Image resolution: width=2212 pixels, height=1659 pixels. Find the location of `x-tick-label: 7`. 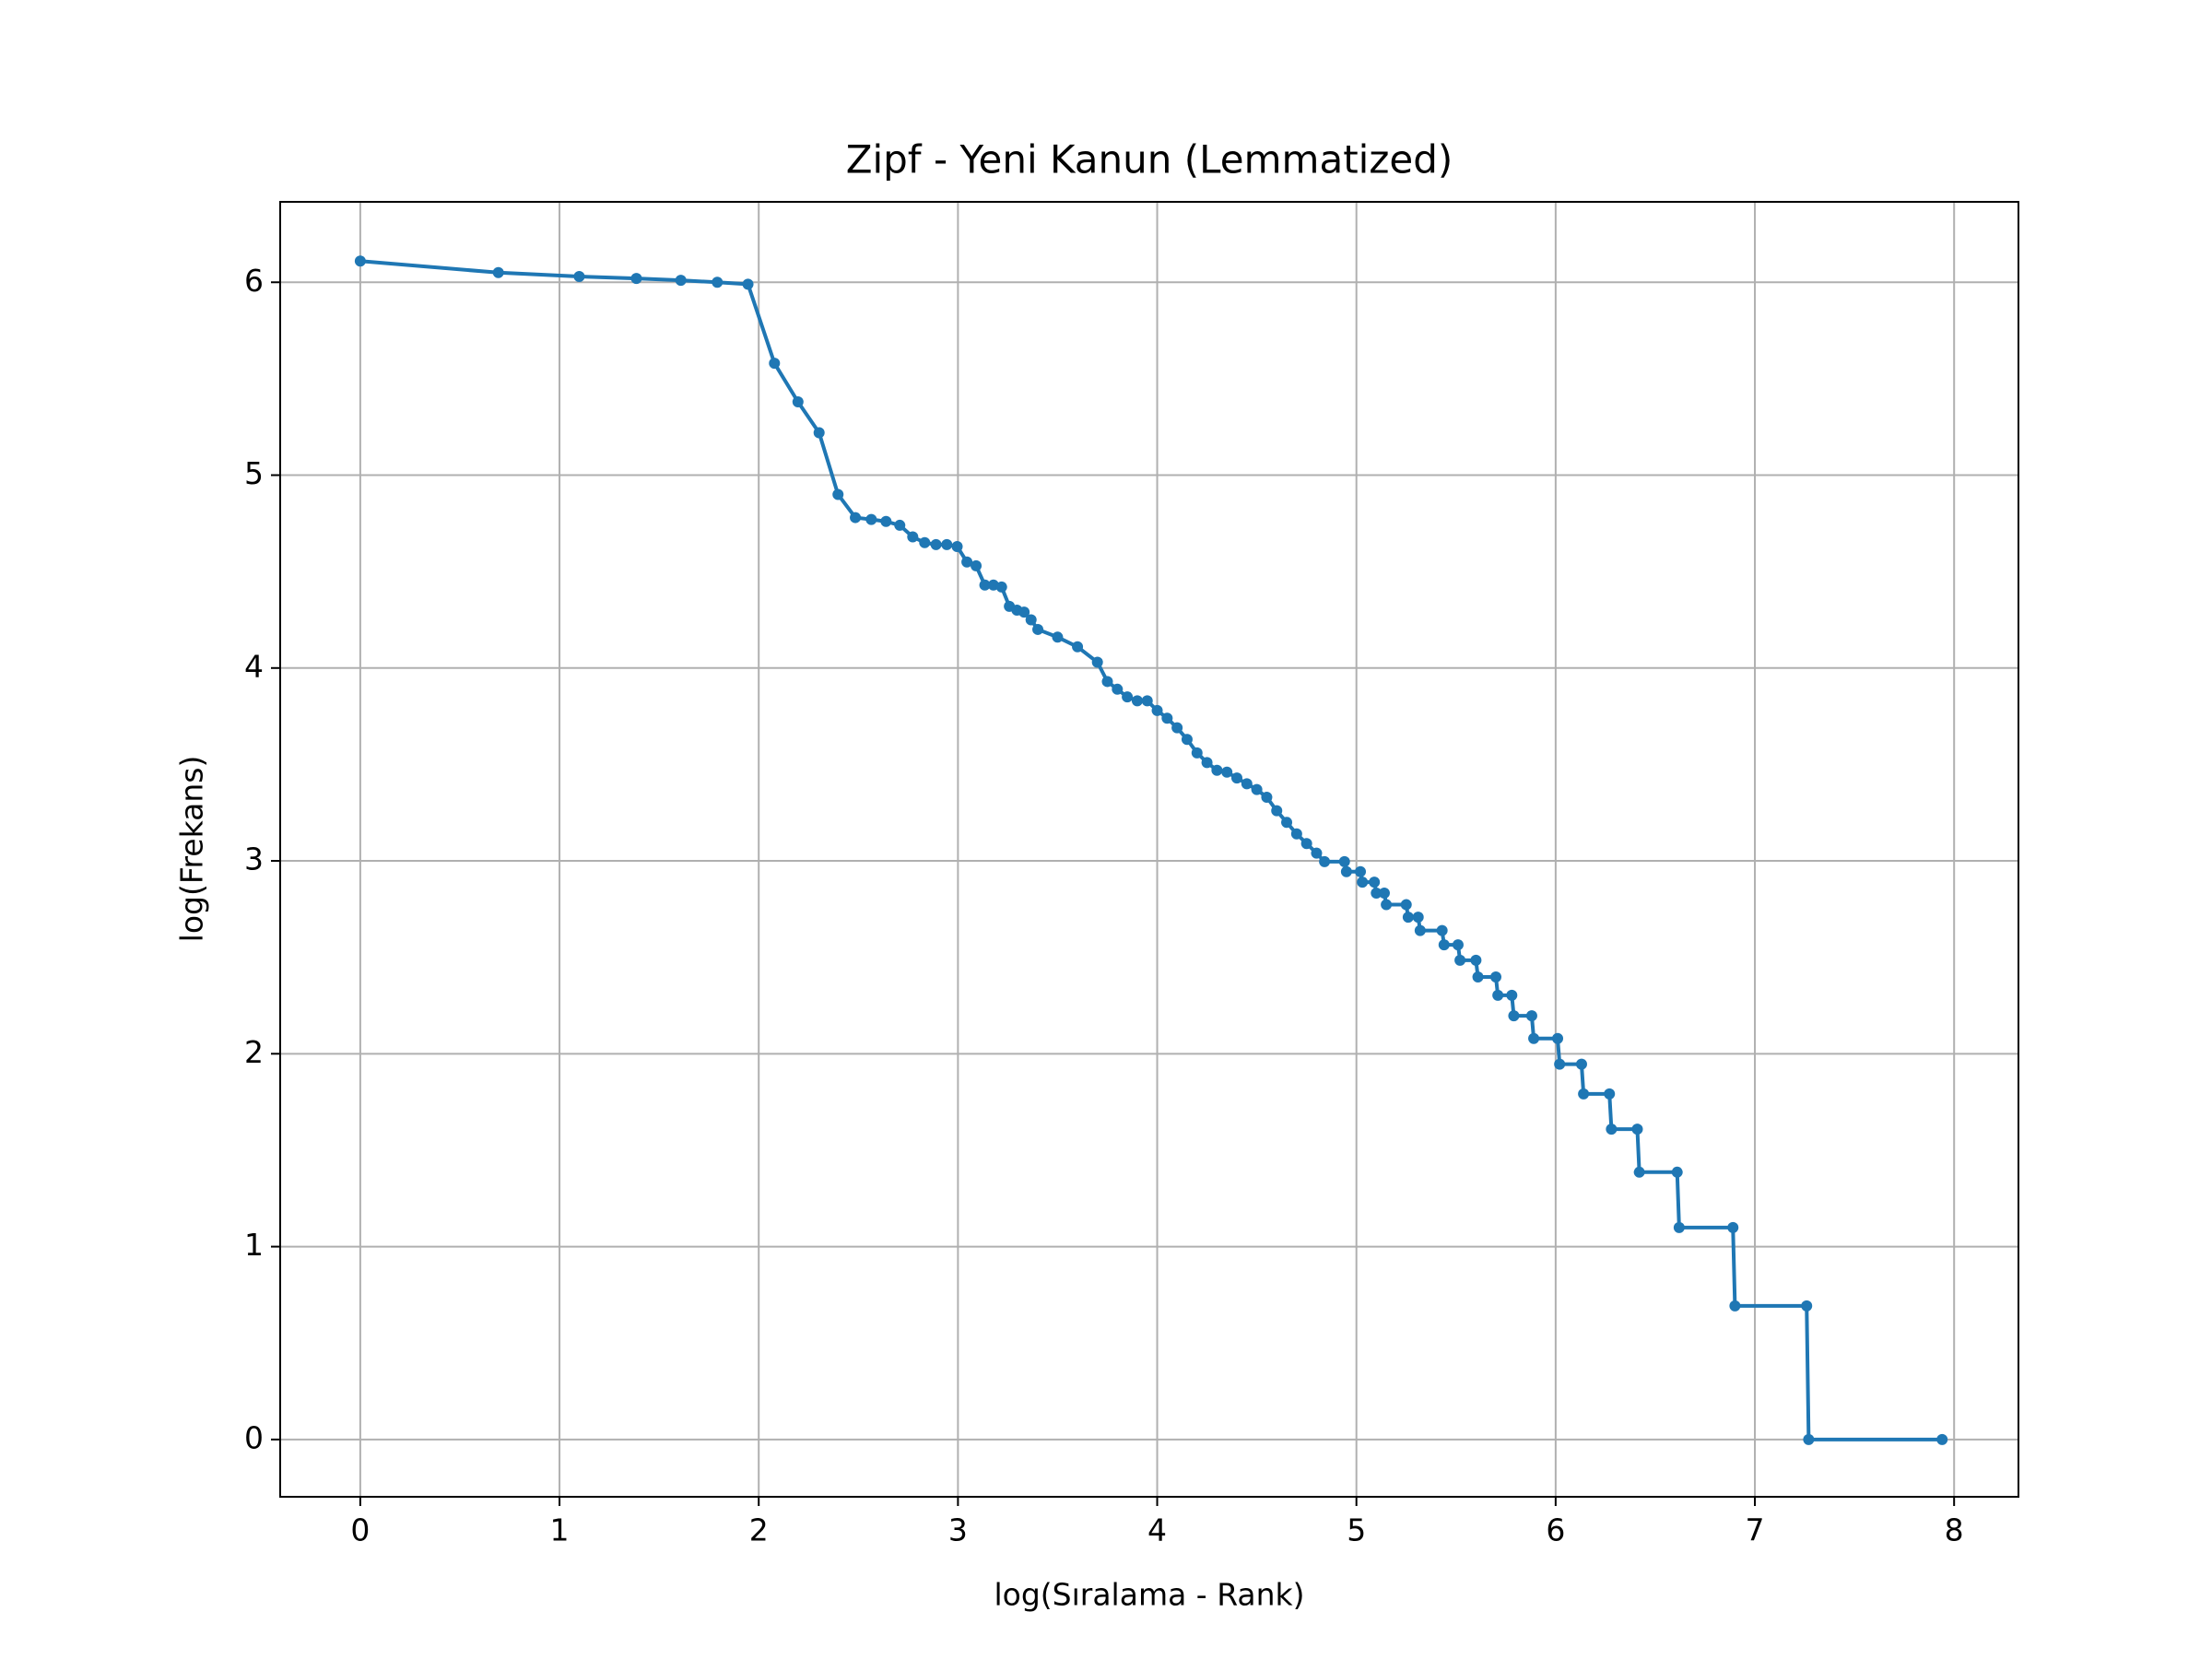

x-tick-label: 7 is located at coordinates (1755, 1530).